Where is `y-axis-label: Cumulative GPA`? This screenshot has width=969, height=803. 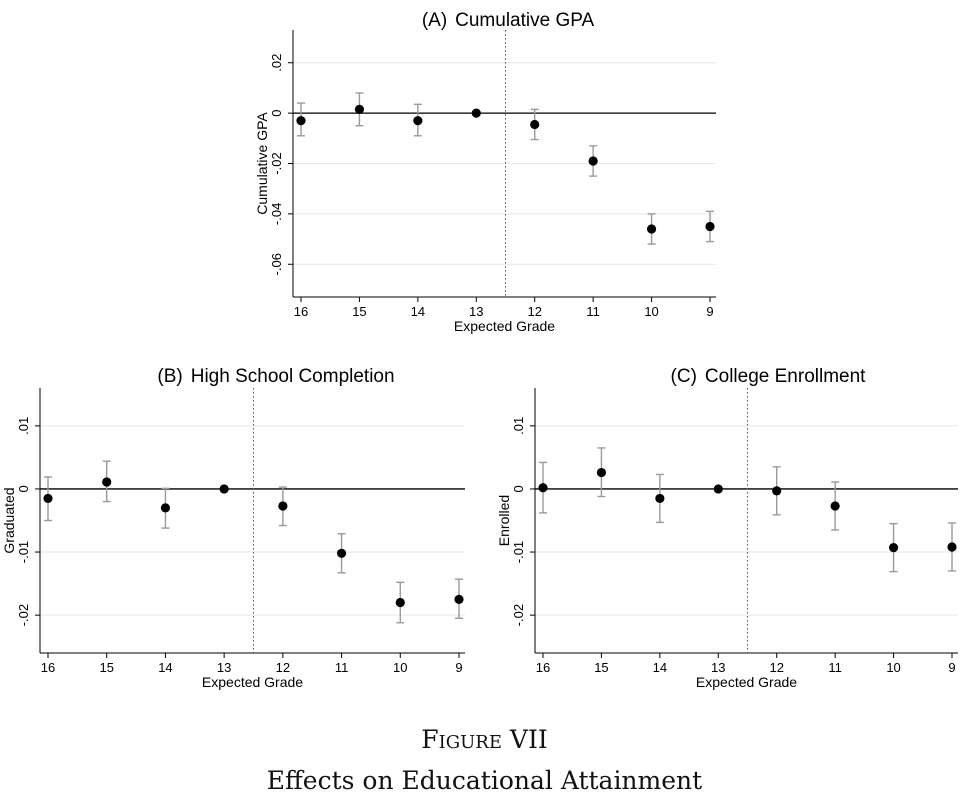 y-axis-label: Cumulative GPA is located at coordinates (262, 163).